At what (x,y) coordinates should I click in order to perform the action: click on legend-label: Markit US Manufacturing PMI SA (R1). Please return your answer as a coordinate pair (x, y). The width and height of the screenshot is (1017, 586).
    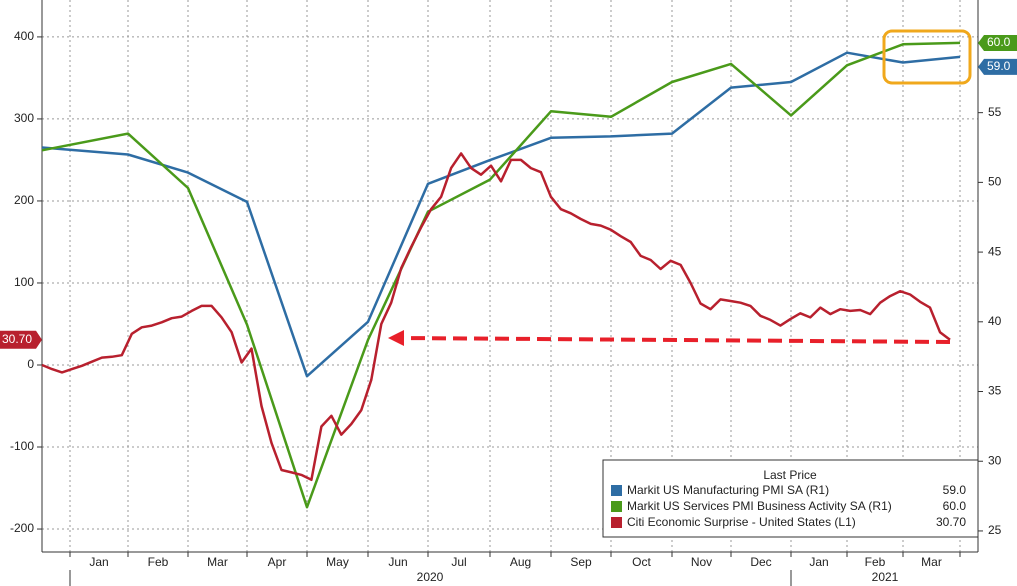
    Looking at the image, I should click on (728, 490).